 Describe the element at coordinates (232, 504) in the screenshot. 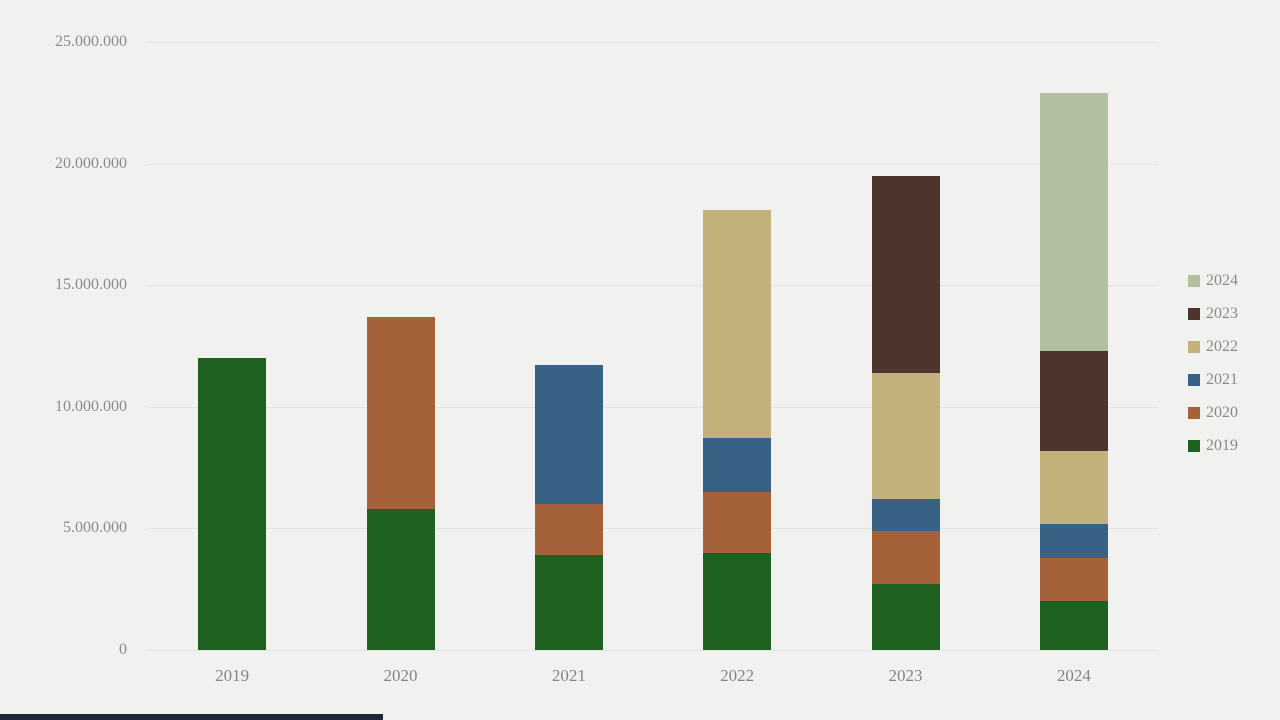

I see `bar-segment-2019-2019` at that location.